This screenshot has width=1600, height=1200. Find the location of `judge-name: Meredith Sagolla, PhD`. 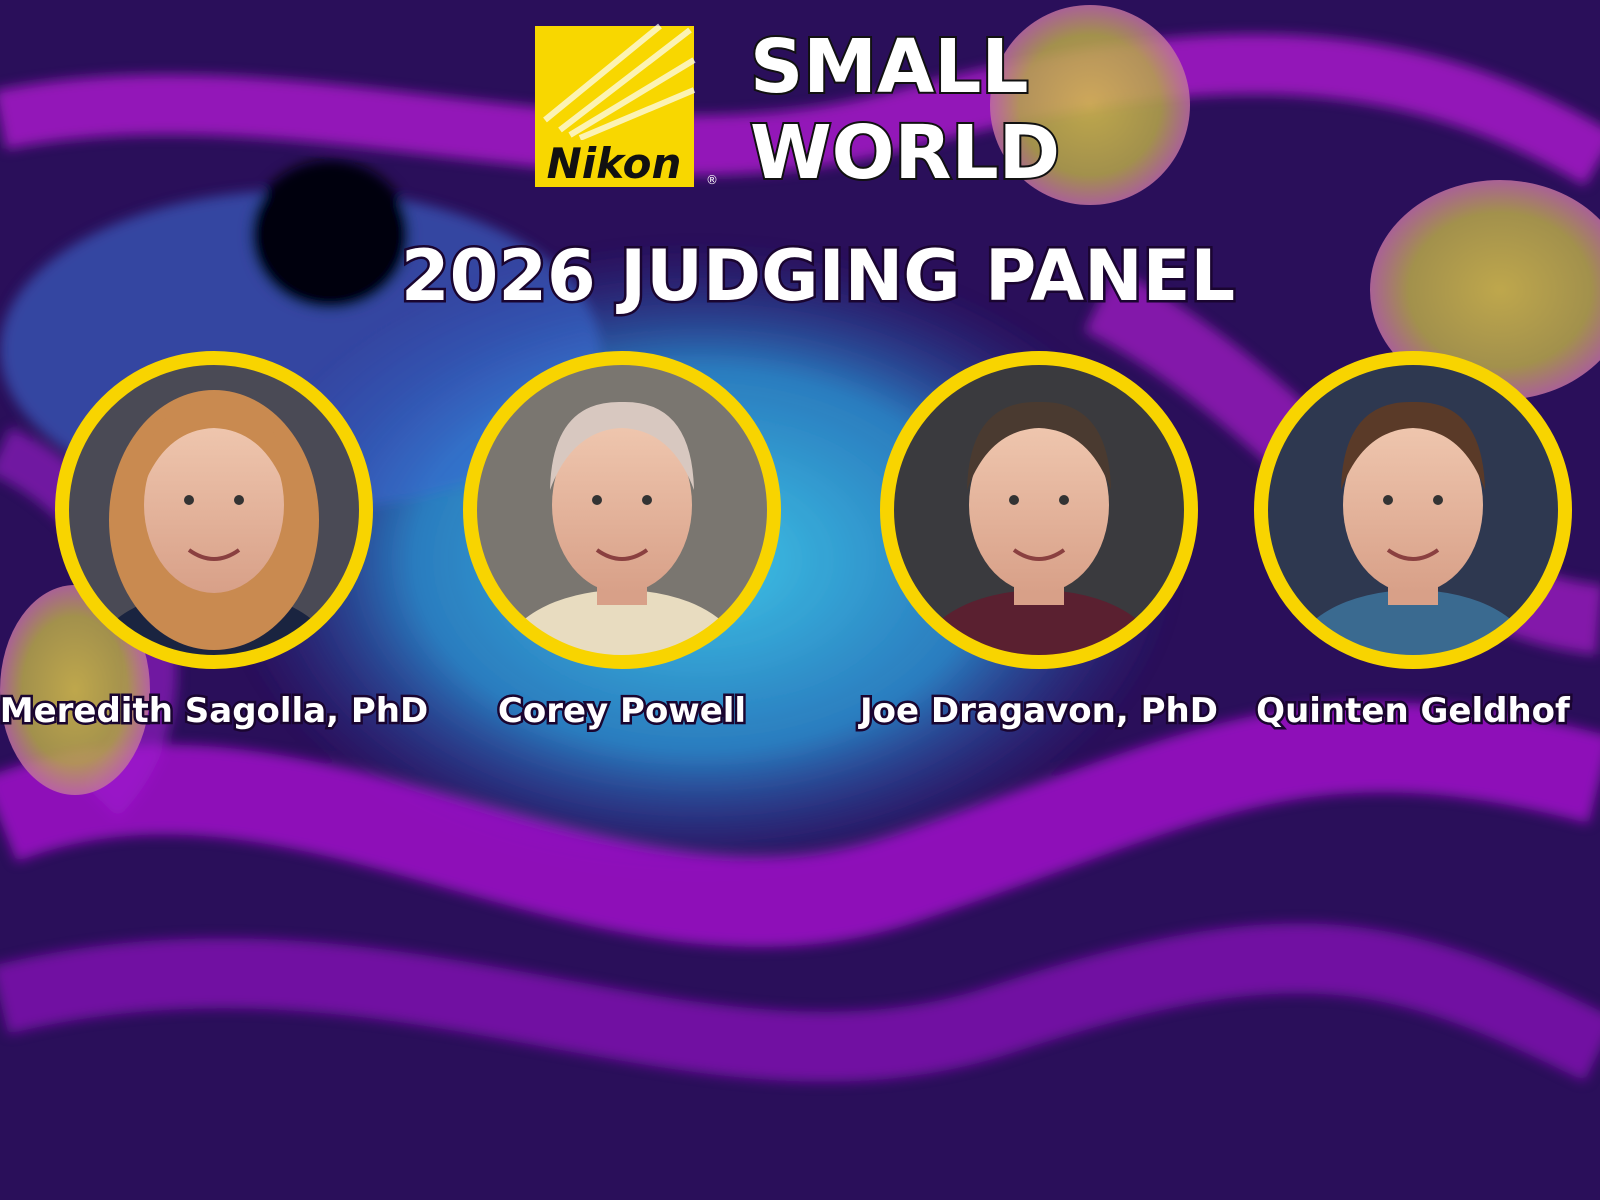

judge-name: Meredith Sagolla, PhD is located at coordinates (214, 711).